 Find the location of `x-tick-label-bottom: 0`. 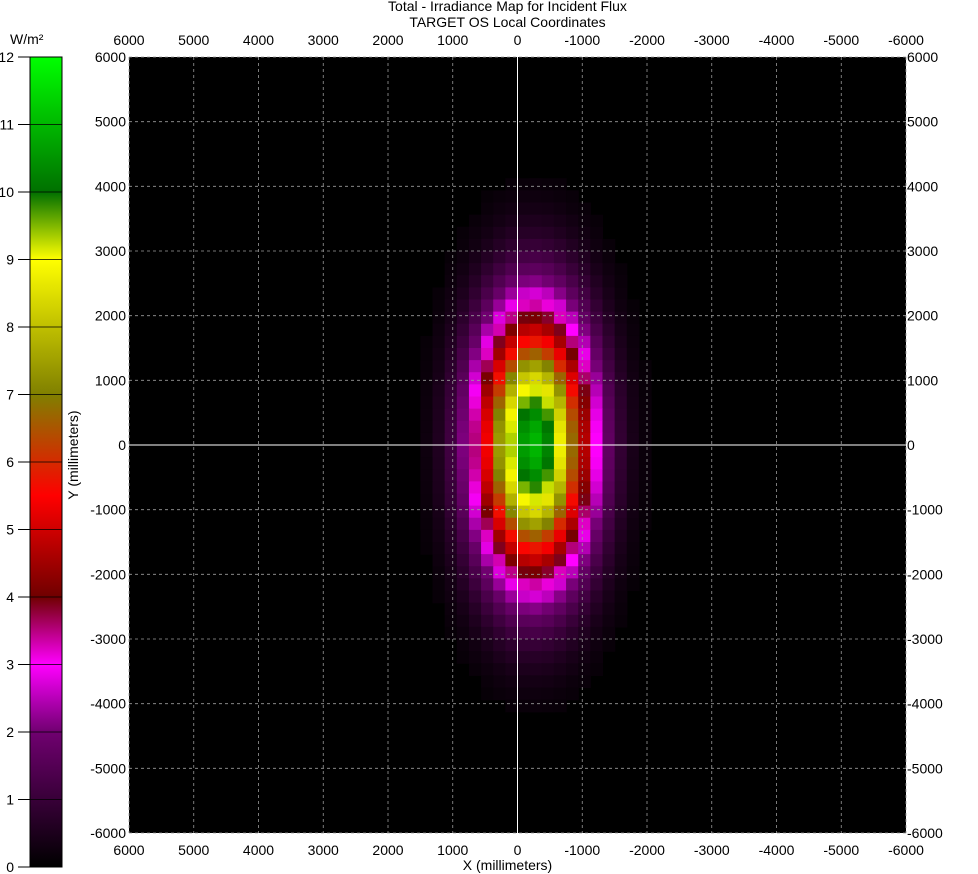

x-tick-label-bottom: 0 is located at coordinates (518, 850).